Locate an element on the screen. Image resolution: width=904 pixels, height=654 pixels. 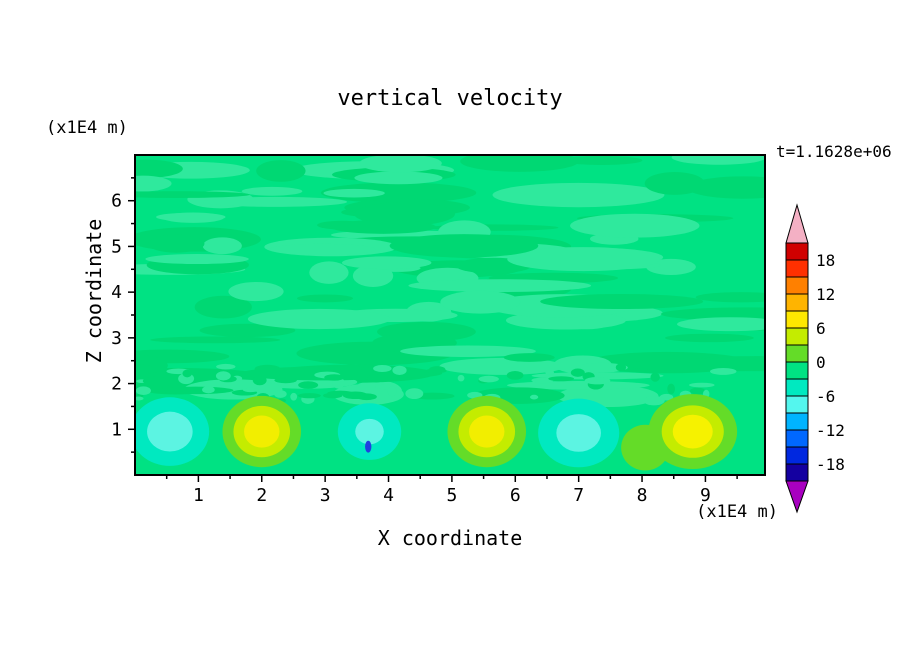
y-axis-unit-label: (x1E4 m) is located at coordinates (87, 128).